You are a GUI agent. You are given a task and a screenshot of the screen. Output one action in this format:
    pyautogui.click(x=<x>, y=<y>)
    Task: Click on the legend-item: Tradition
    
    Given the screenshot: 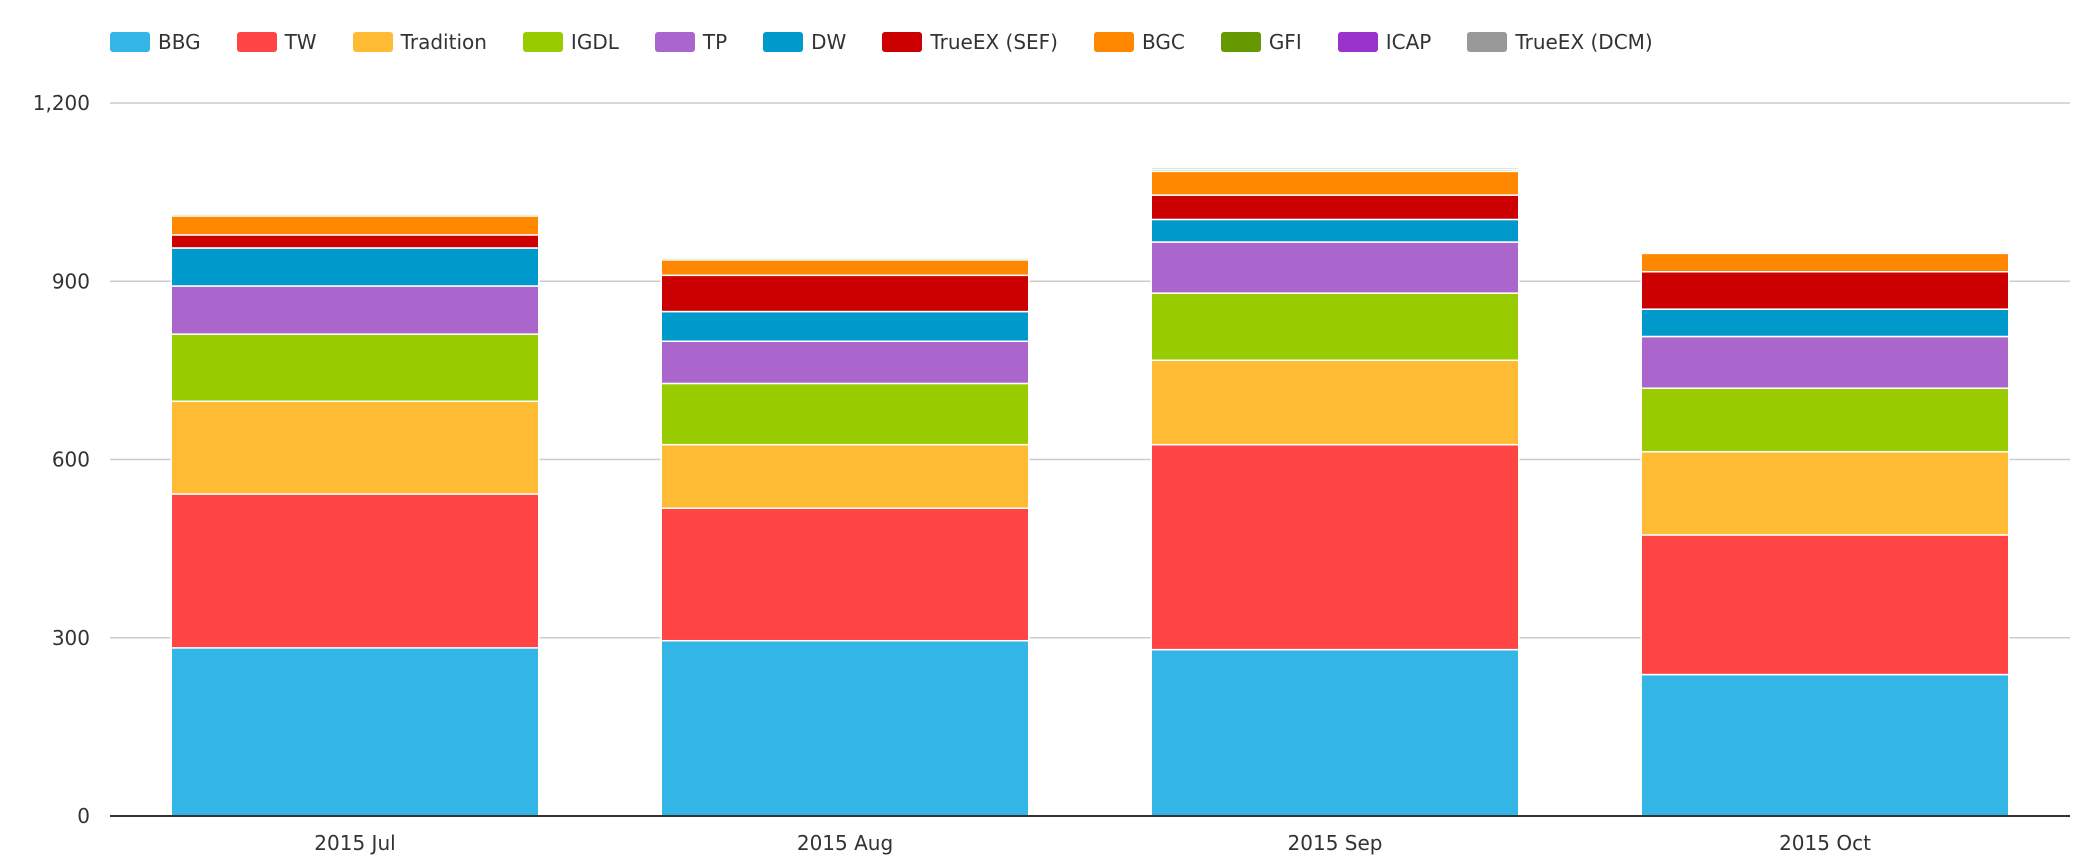 What is the action you would take?
    pyautogui.click(x=419, y=42)
    